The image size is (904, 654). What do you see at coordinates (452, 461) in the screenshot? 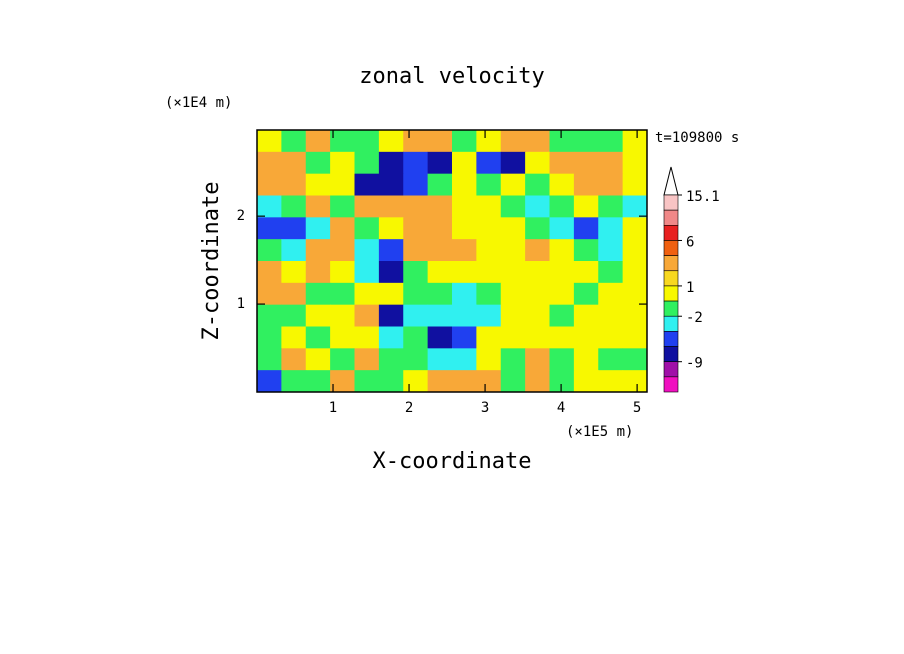
I see `x-axis-label: X-coordinate` at bounding box center [452, 461].